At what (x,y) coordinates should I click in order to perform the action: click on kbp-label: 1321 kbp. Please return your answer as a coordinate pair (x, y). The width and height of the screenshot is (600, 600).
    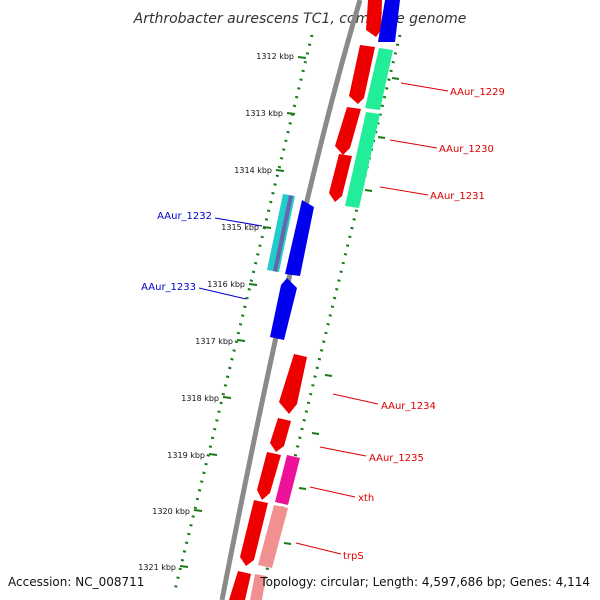
    Looking at the image, I should click on (157, 567).